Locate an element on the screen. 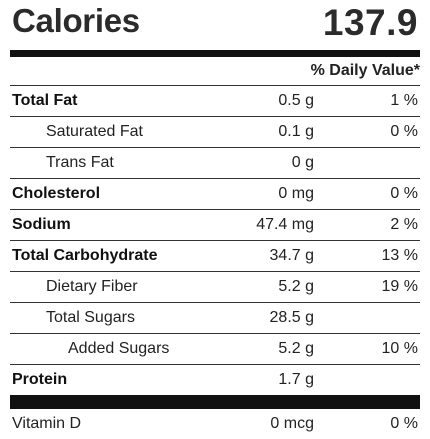 The width and height of the screenshot is (430, 439). vitamin-daily-value: 0 % is located at coordinates (404, 423).